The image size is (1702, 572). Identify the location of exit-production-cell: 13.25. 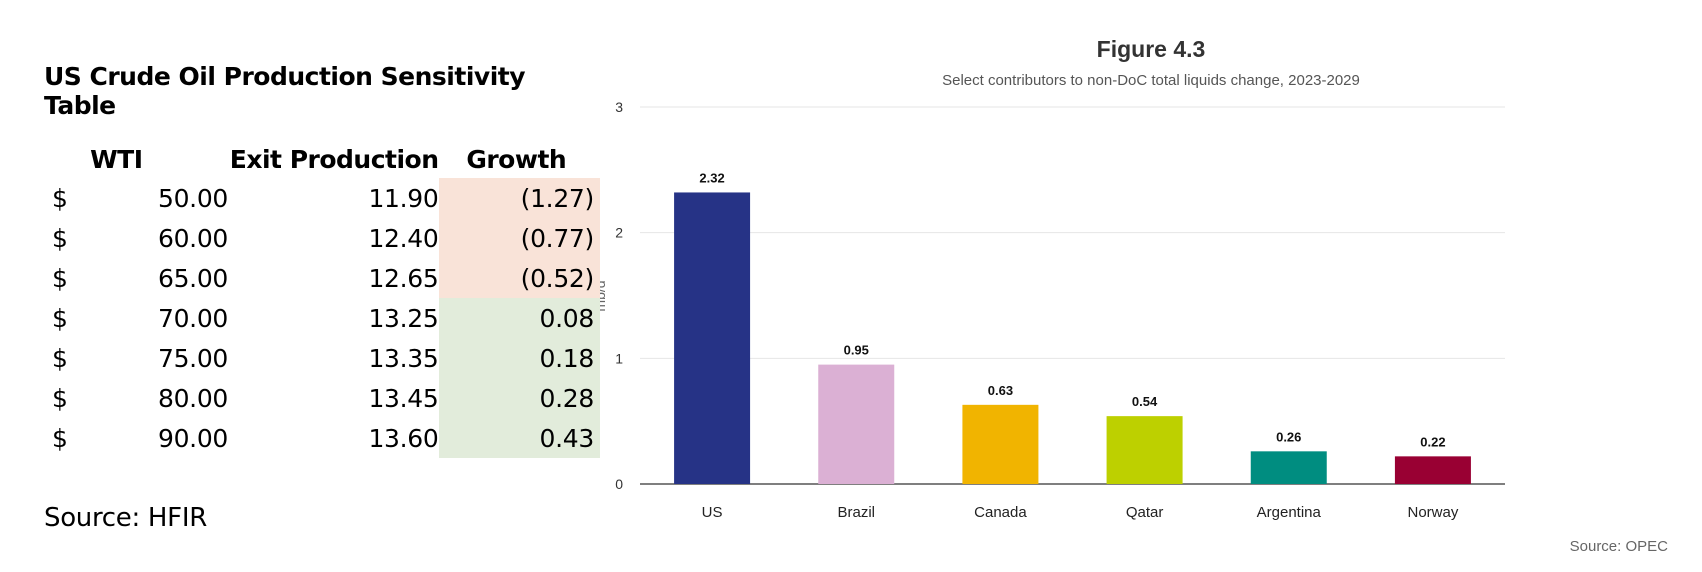
(403, 318).